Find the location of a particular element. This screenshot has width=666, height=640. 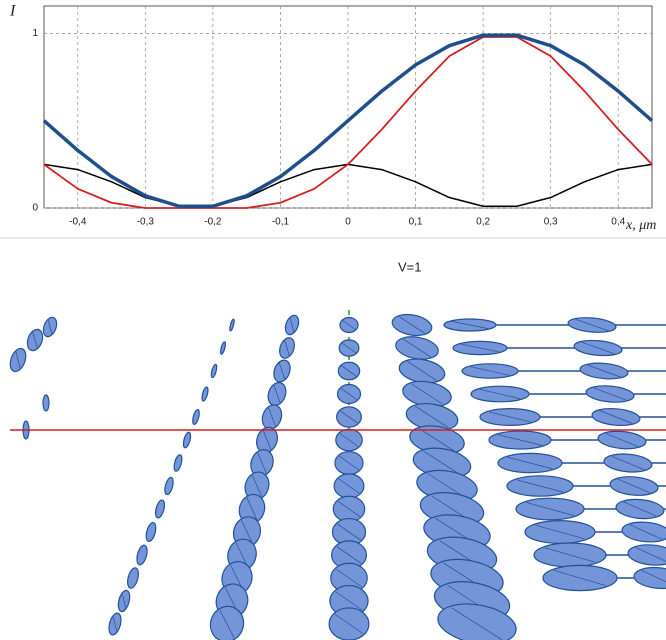

y-tick-label: 1 is located at coordinates (35, 33).